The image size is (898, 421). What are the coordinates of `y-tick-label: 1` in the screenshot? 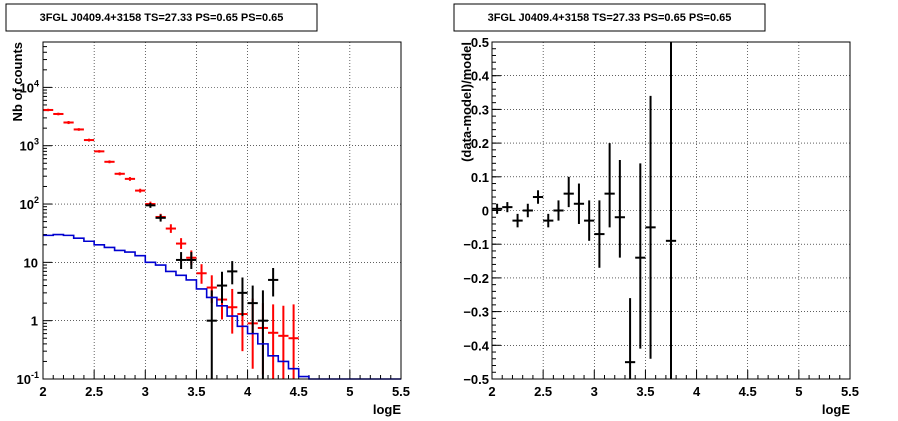 It's located at (34, 321).